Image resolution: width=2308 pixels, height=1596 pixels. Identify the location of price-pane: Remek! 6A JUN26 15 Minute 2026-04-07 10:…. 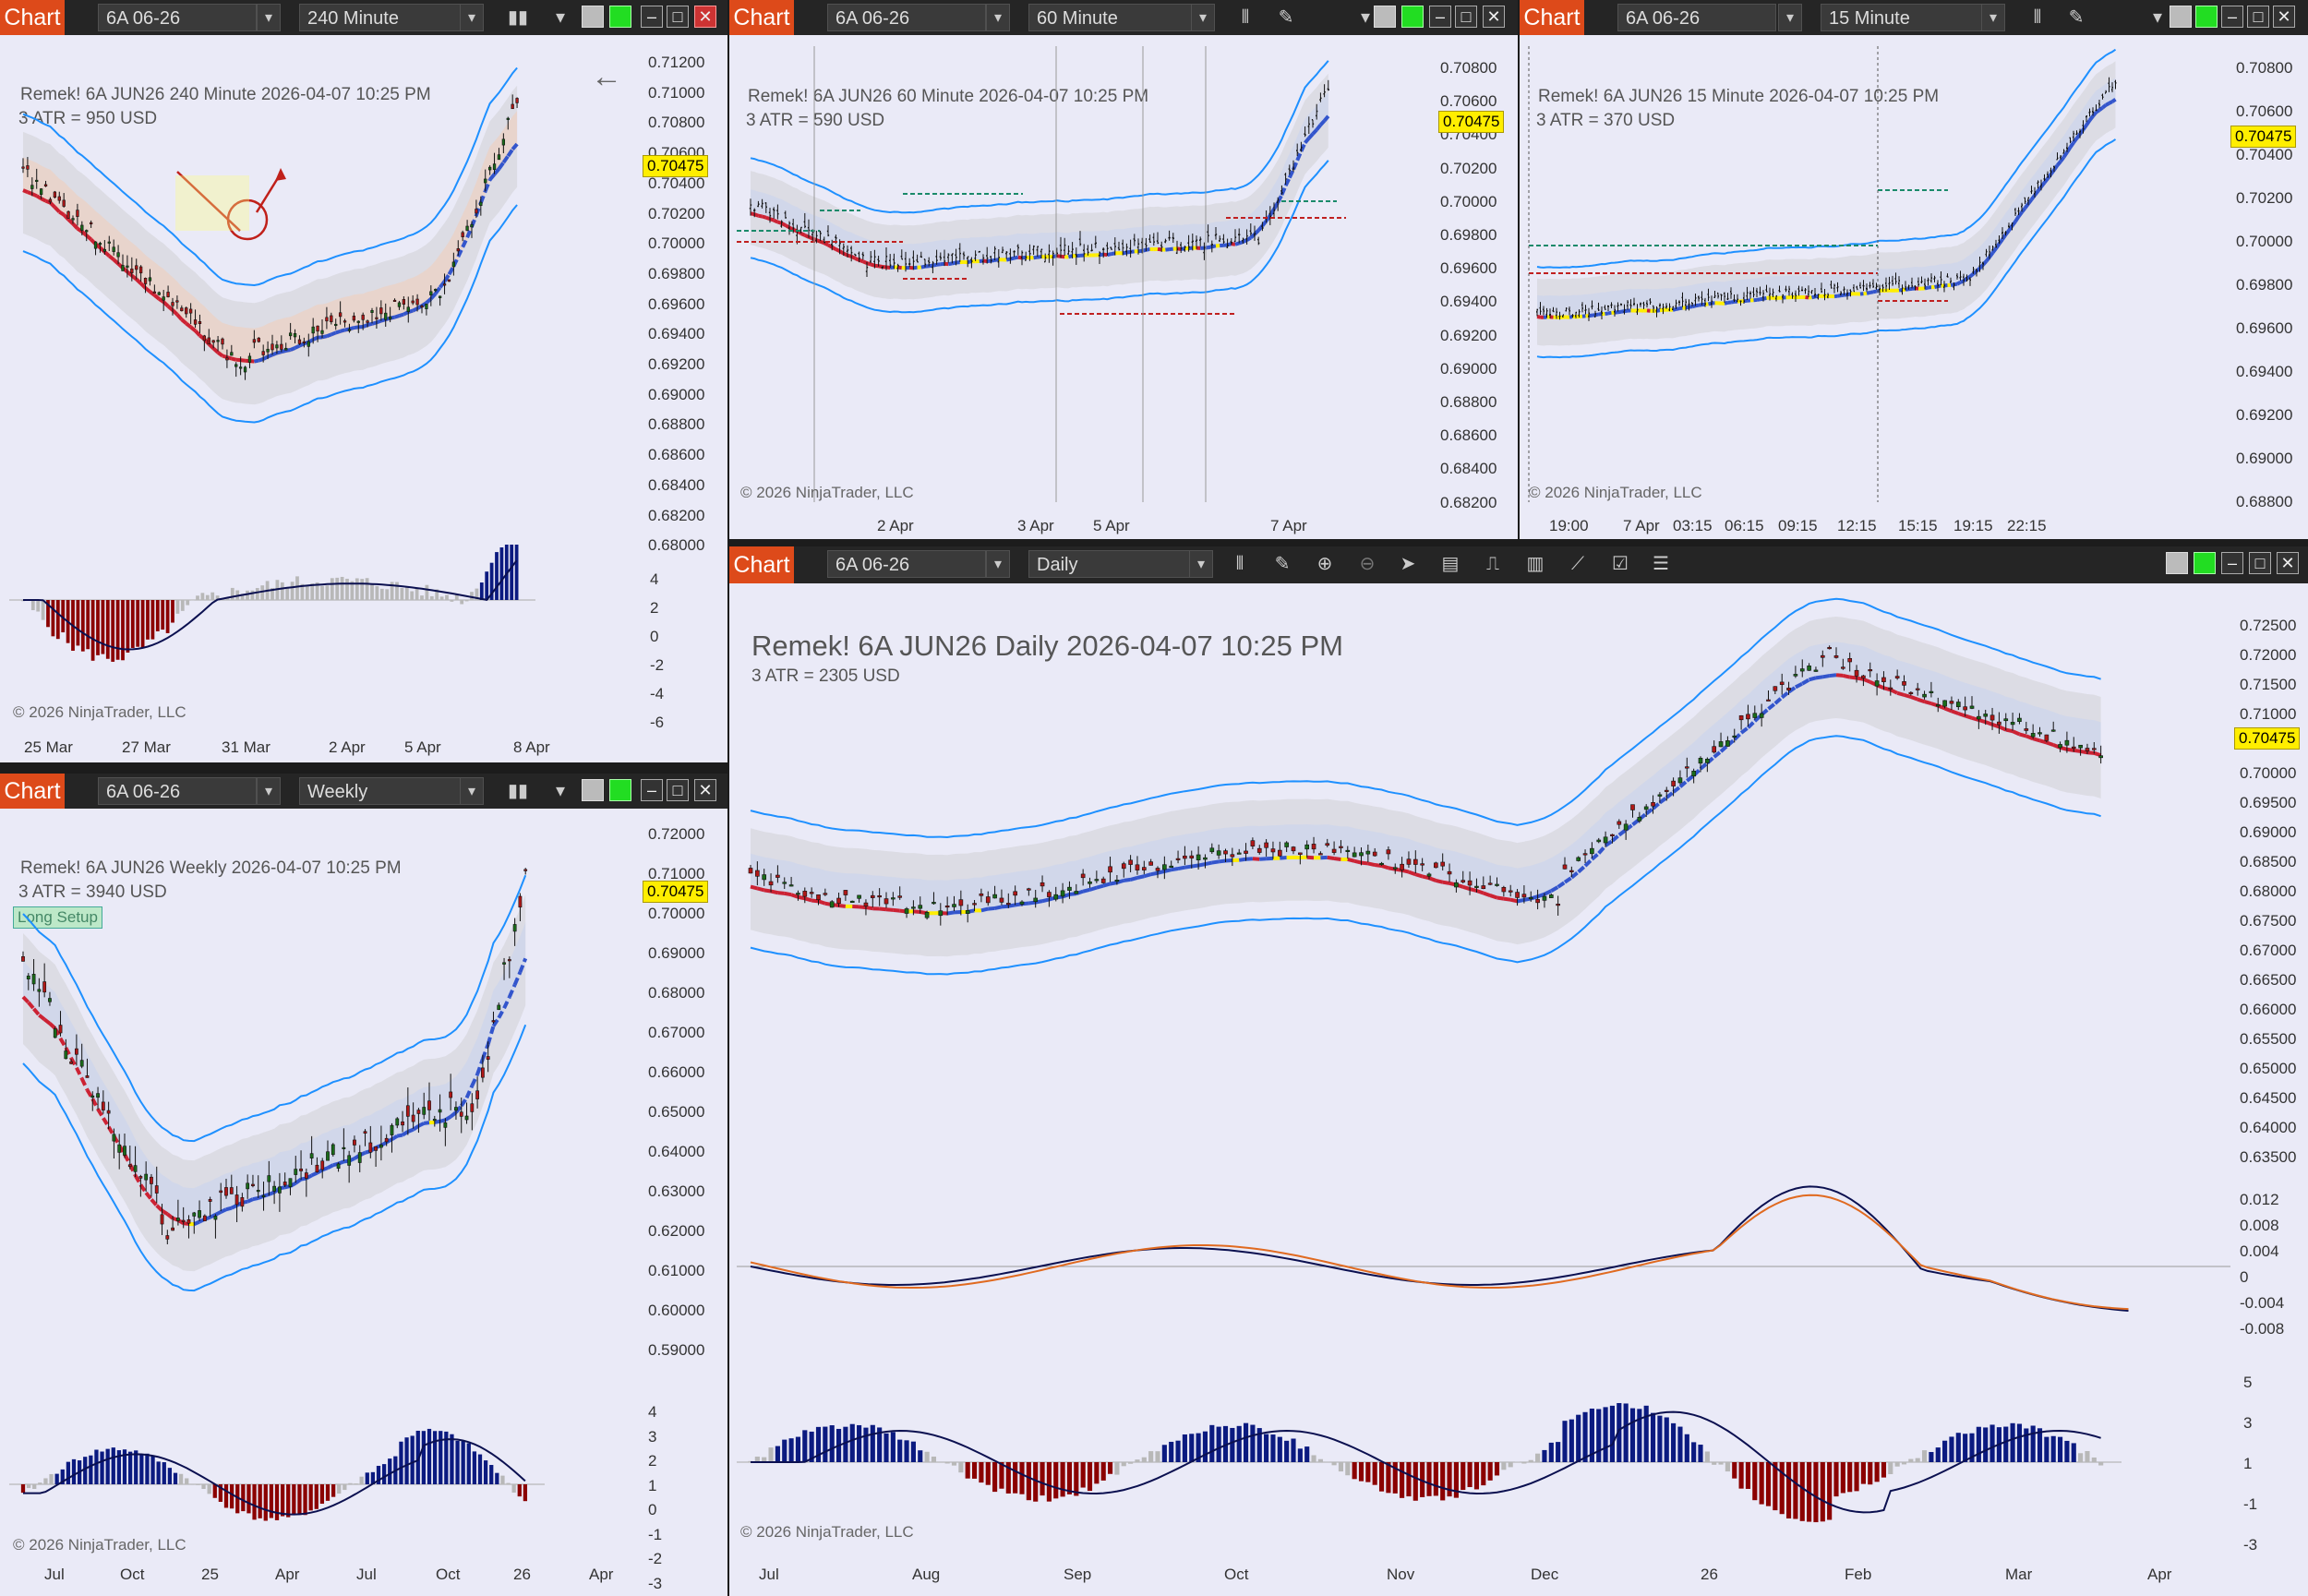
(1876, 277).